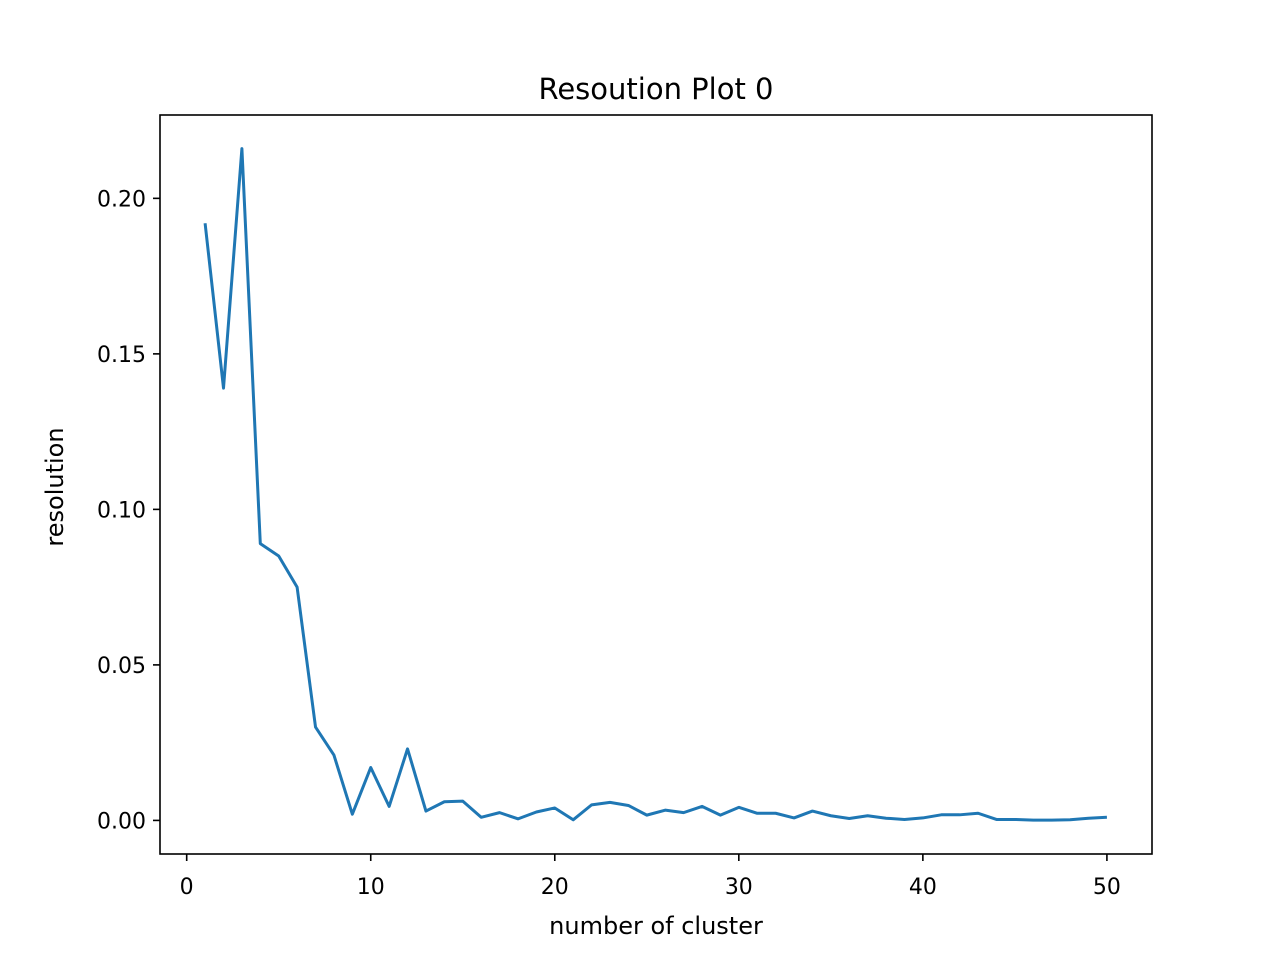  I want to click on x-axis-label: number of cluster, so click(656, 926).